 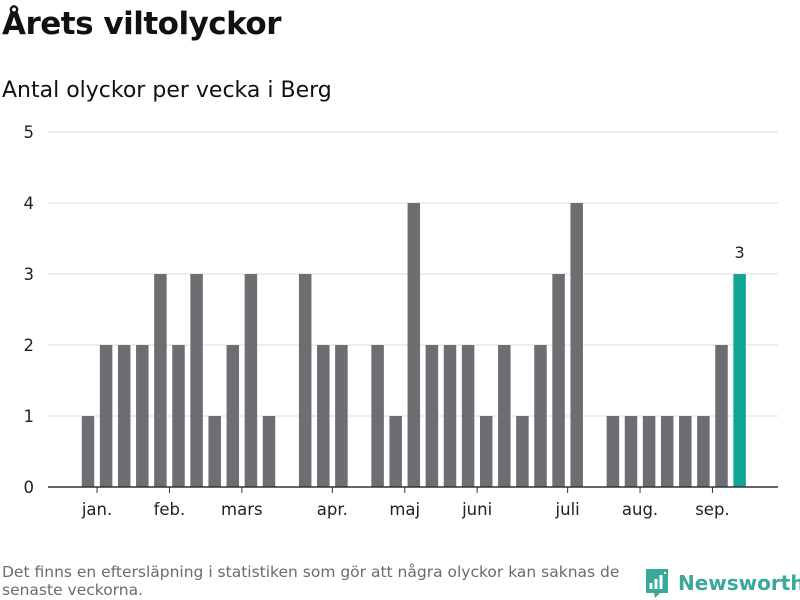 What do you see at coordinates (29, 416) in the screenshot?
I see `y-tick-label: 1` at bounding box center [29, 416].